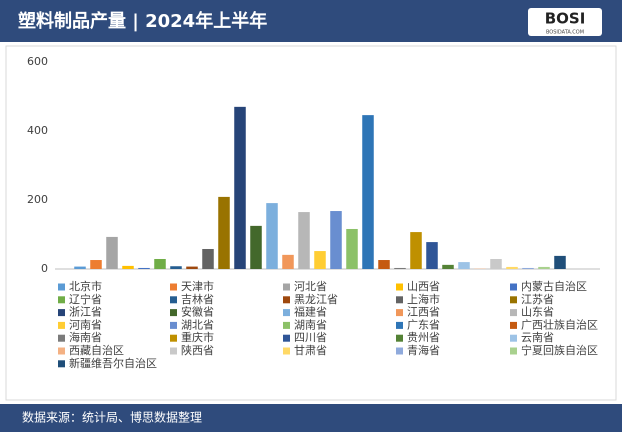 The image size is (622, 432). Describe the element at coordinates (423, 312) in the screenshot. I see `legend-label: 江西省` at that location.